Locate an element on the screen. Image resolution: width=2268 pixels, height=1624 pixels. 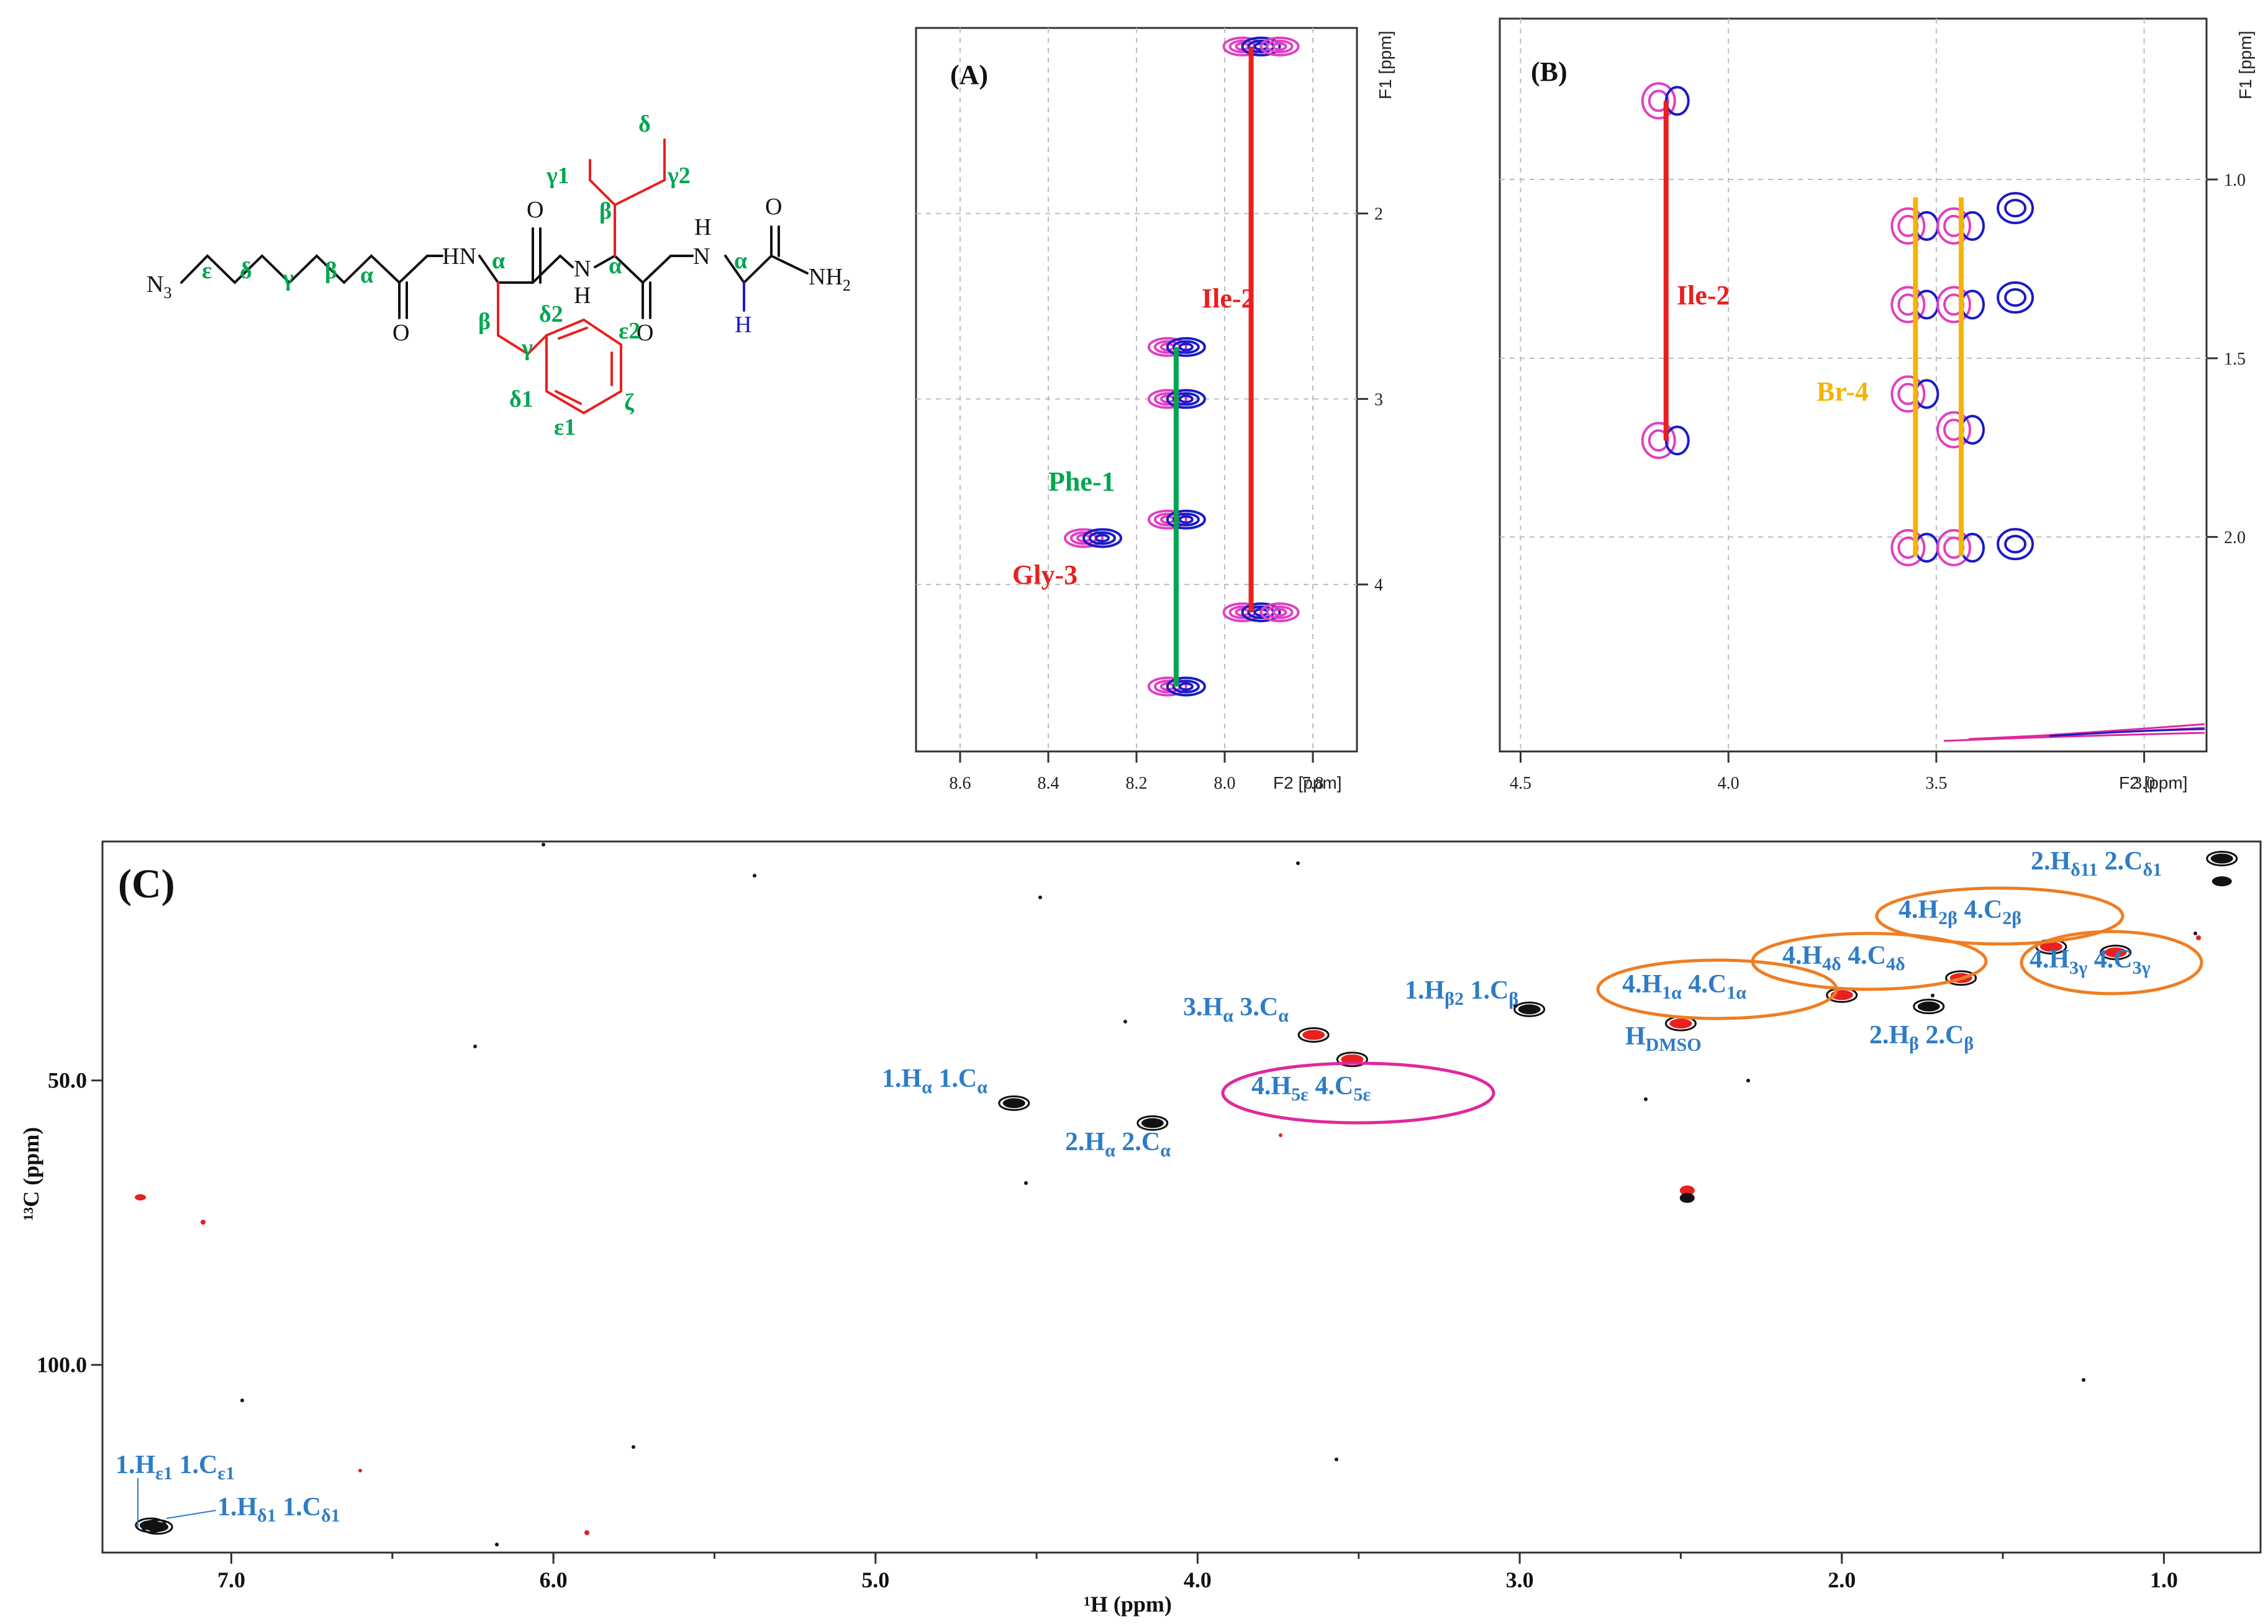
ring-delta1: δ1 is located at coordinates (521, 399).